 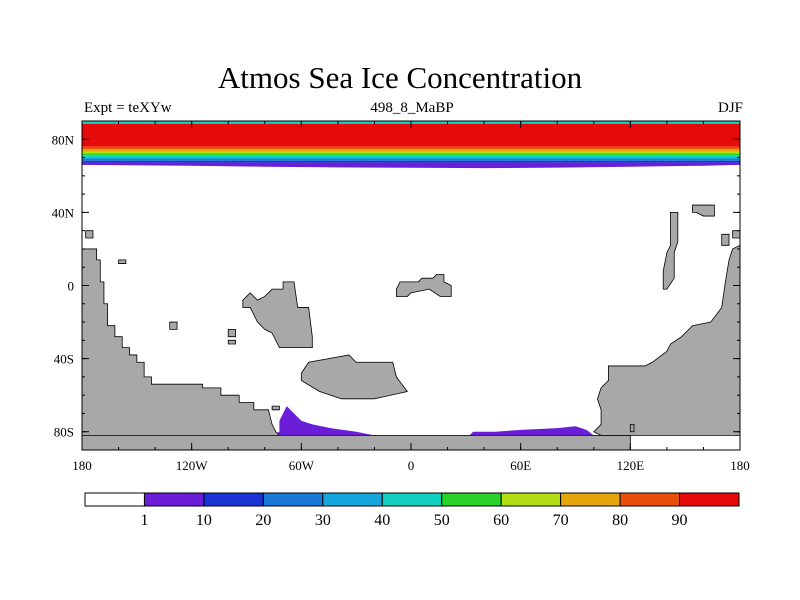 I want to click on colorbar-label: 50, so click(x=442, y=520).